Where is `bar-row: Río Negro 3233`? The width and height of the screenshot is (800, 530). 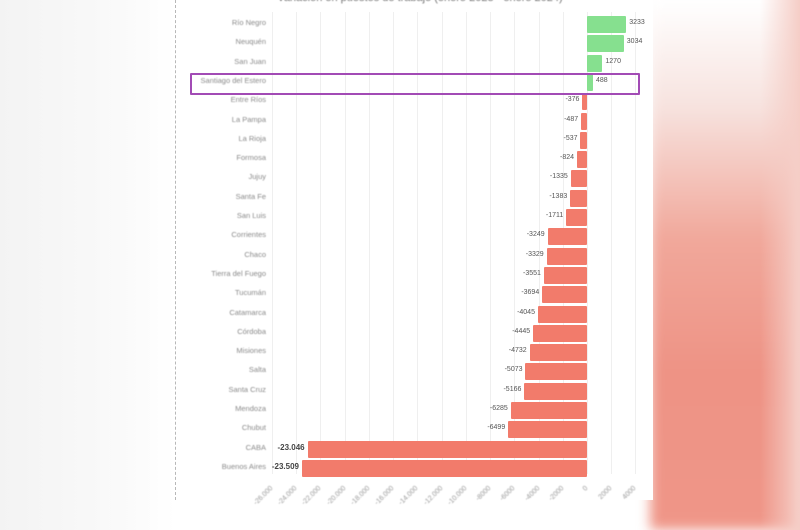 bar-row: Río Negro 3233 is located at coordinates (400, 24).